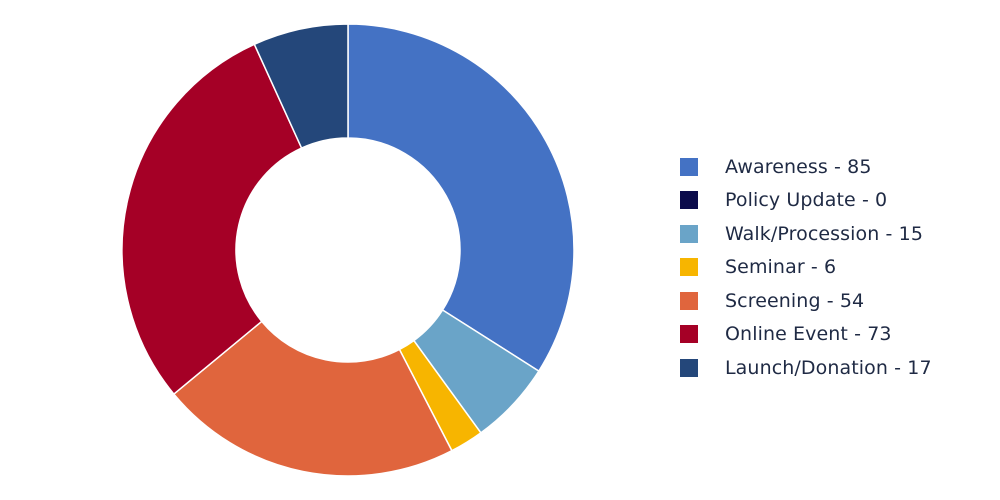 Image resolution: width=1000 pixels, height=500 pixels. What do you see at coordinates (781, 267) in the screenshot?
I see `legend-label: Seminar - 6` at bounding box center [781, 267].